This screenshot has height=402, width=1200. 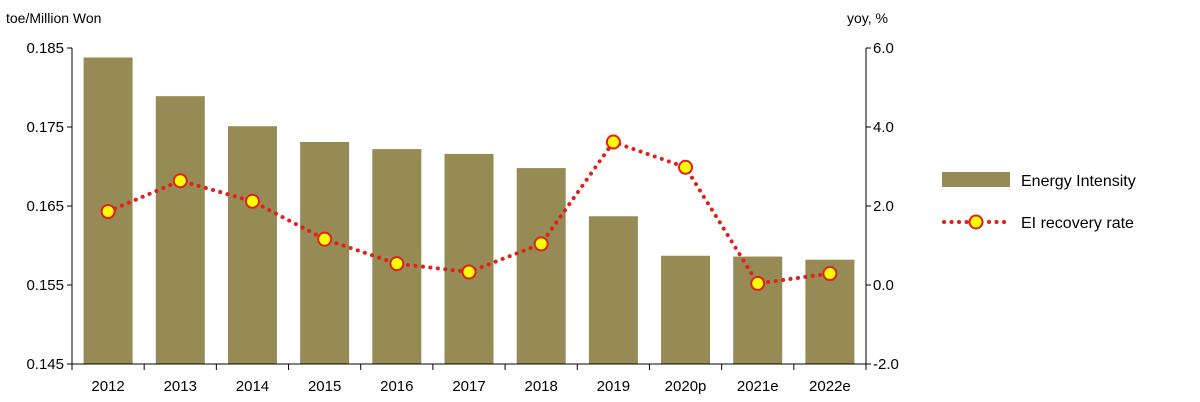 I want to click on legend-label-ei-recovery-rate: EI recovery rate, so click(x=1077, y=223).